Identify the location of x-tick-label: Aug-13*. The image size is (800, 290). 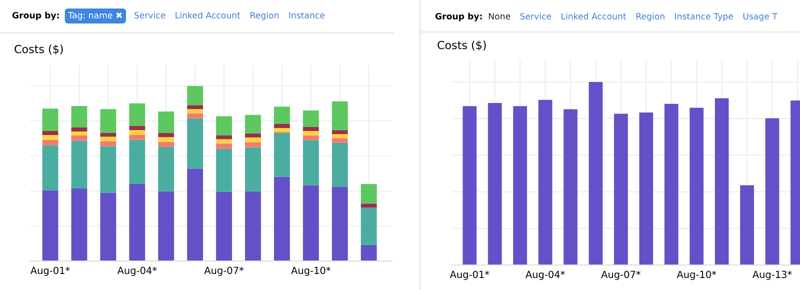
(772, 275).